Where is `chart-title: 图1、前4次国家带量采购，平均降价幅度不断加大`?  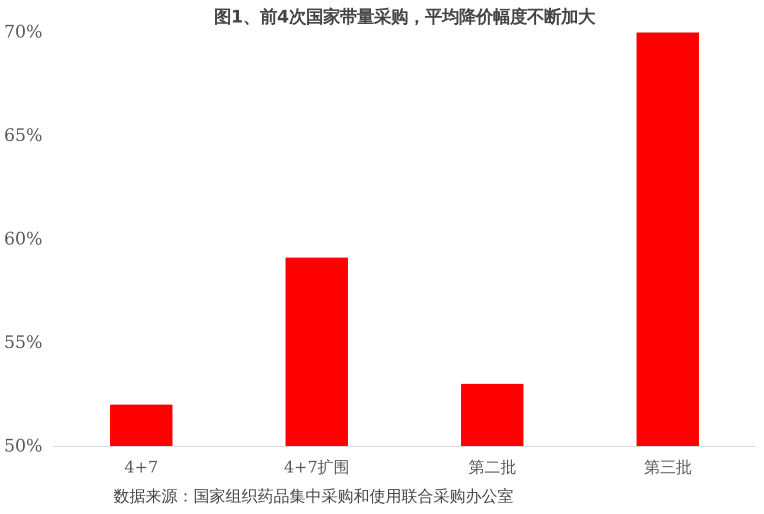
chart-title: 图1、前4次国家带量采购，平均降价幅度不断加大 is located at coordinates (405, 18).